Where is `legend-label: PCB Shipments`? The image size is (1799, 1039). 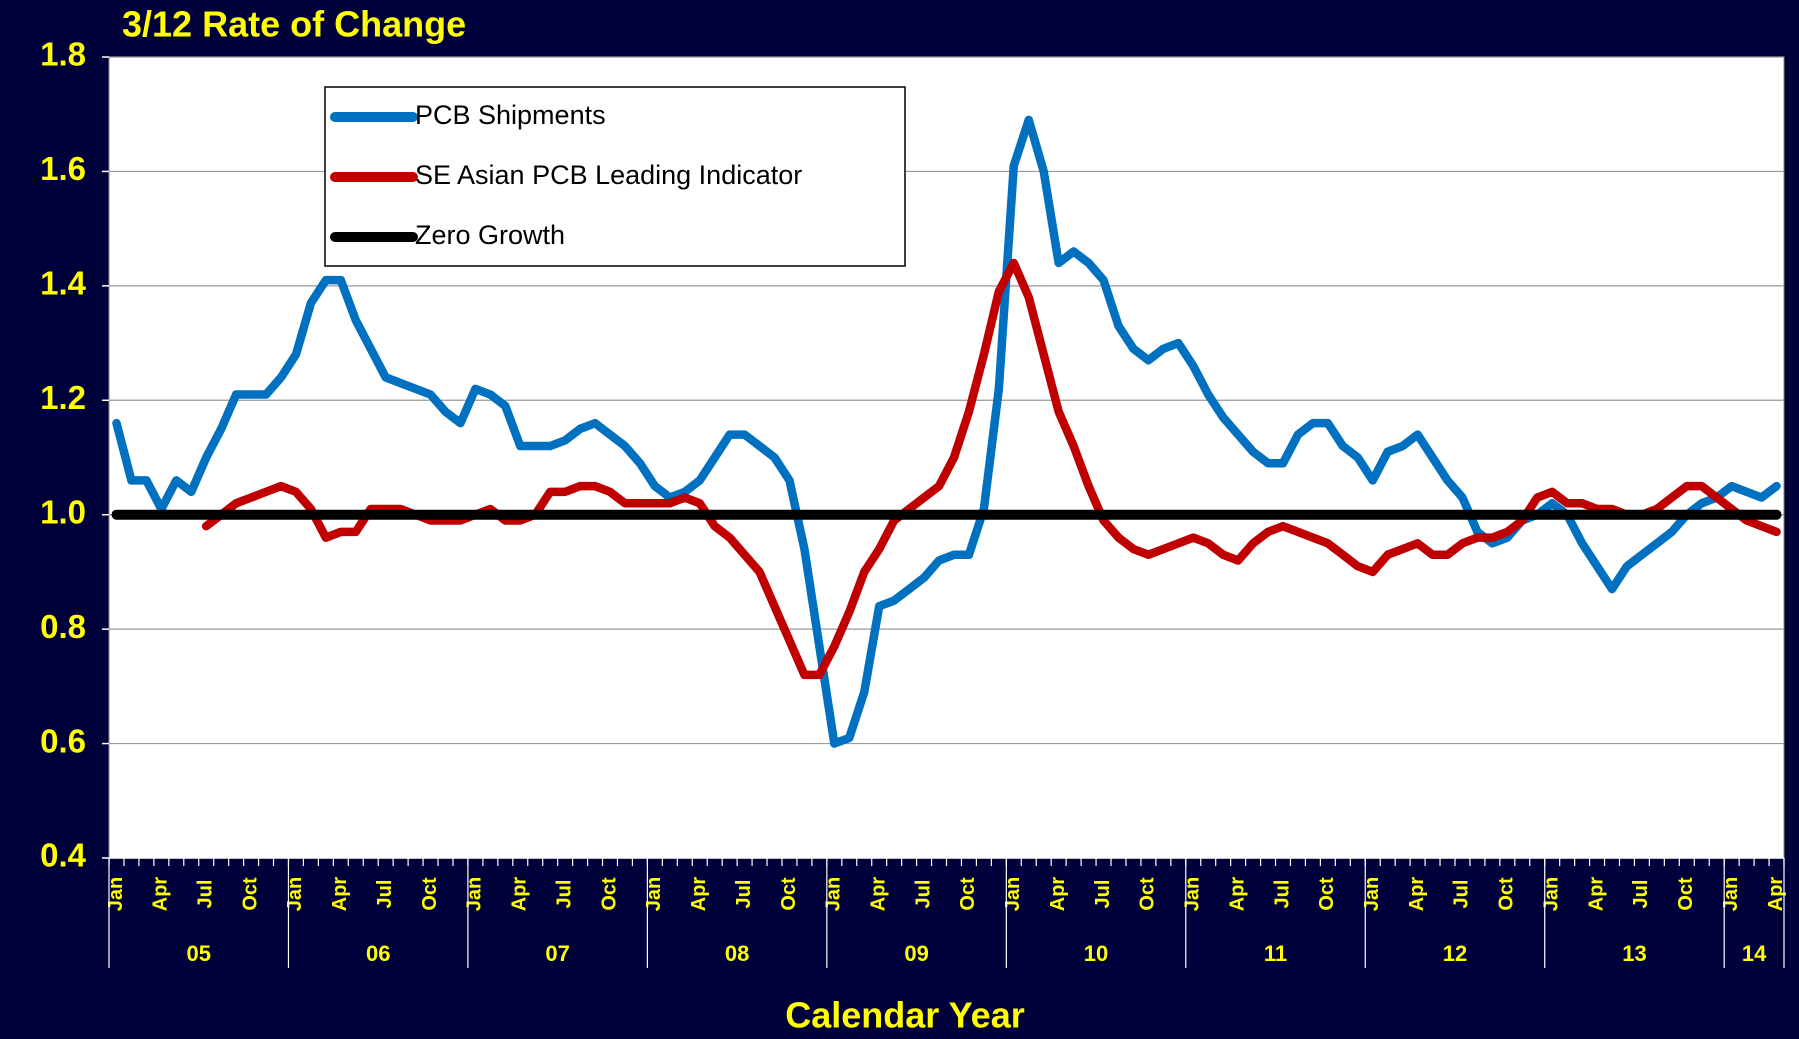
legend-label: PCB Shipments is located at coordinates (510, 115).